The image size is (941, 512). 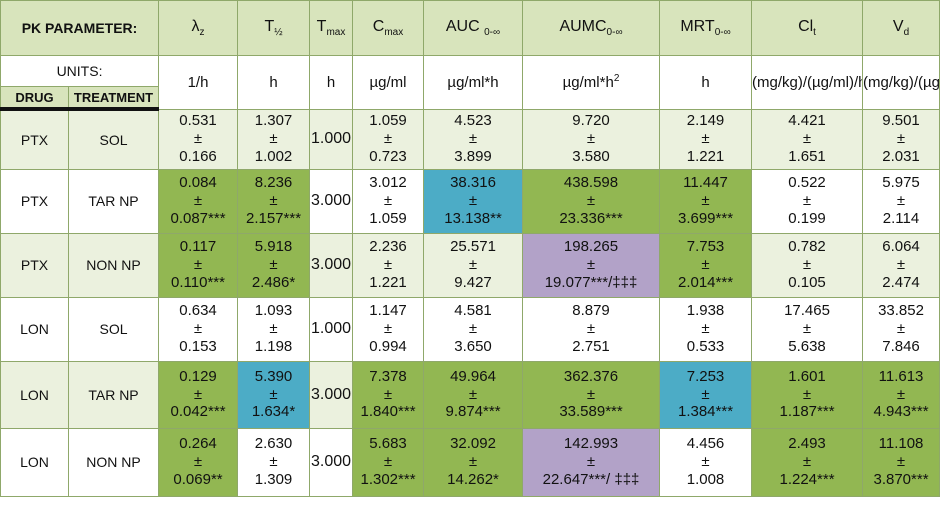 I want to click on unit-t-half: h, so click(x=274, y=82).